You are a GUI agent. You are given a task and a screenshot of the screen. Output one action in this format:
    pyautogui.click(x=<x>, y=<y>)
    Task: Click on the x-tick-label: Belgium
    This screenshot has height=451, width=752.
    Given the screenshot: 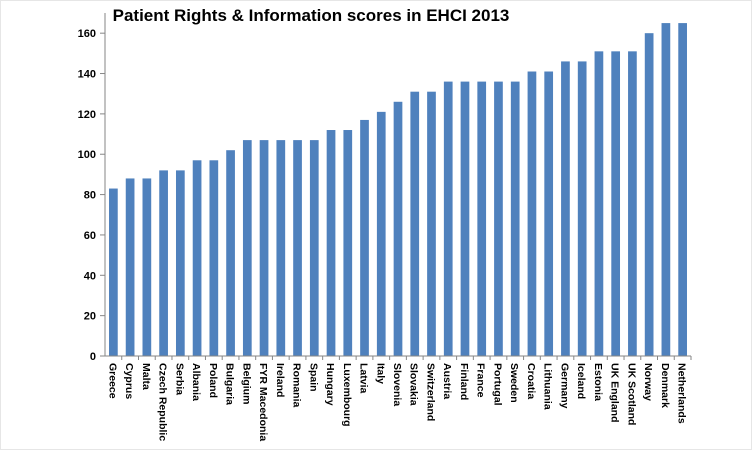 What is the action you would take?
    pyautogui.click(x=246, y=383)
    